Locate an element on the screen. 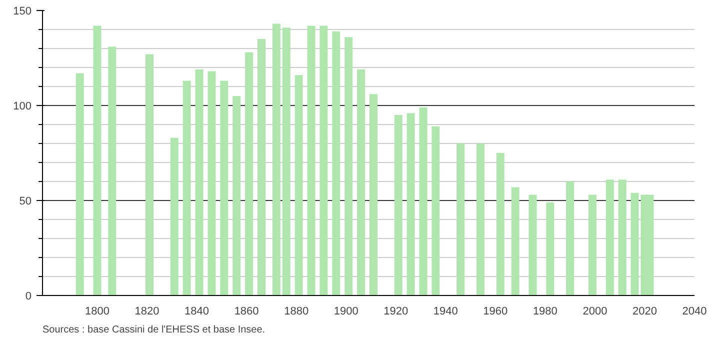  x-tick-label: 1940 is located at coordinates (445, 312).